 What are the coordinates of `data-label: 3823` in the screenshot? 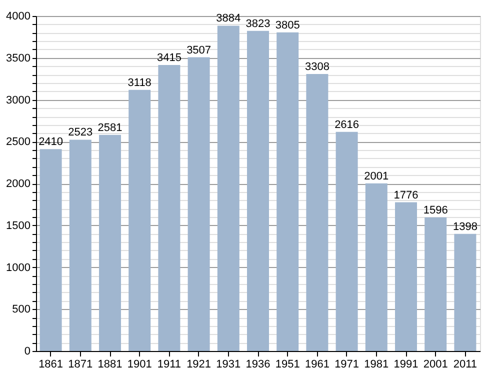 It's located at (258, 24).